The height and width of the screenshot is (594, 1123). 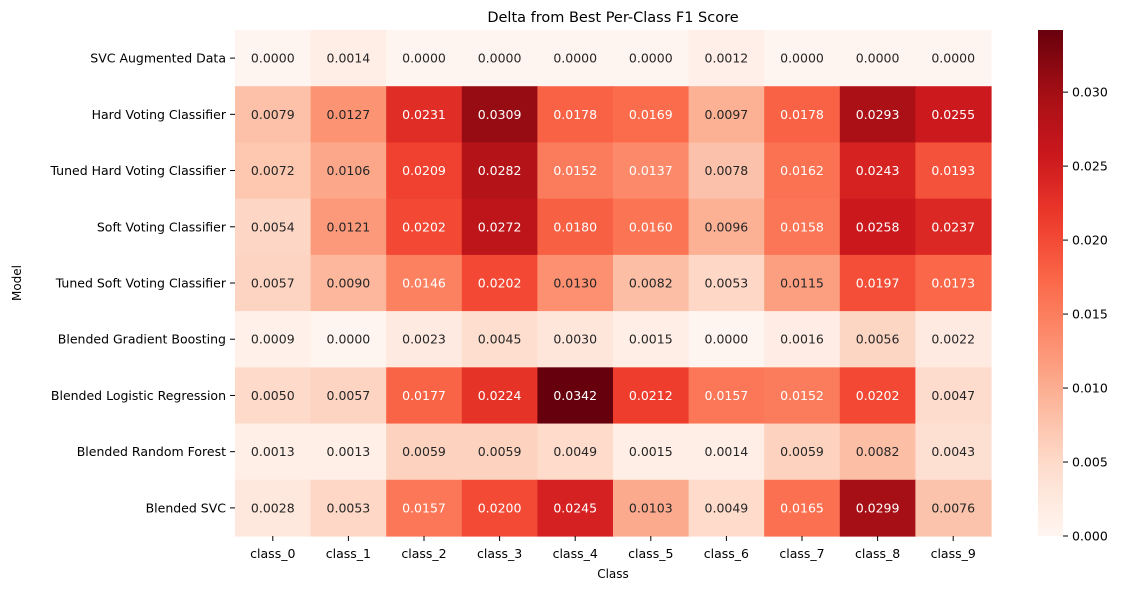 What do you see at coordinates (953, 339) in the screenshot?
I see `cell-label: 0.0022` at bounding box center [953, 339].